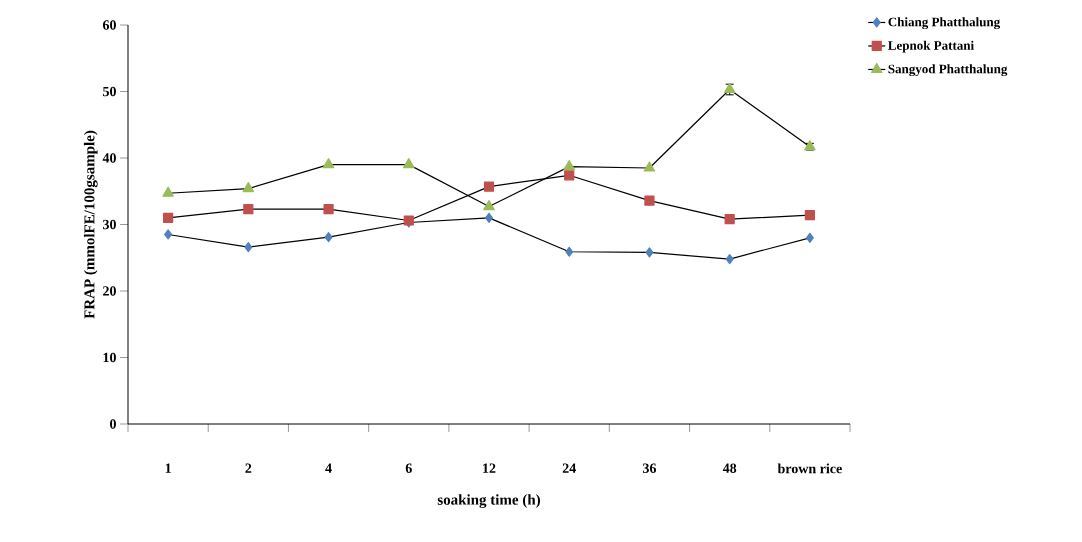 This screenshot has width=1082, height=542. Describe the element at coordinates (569, 468) in the screenshot. I see `x-tick-label: 24` at that location.